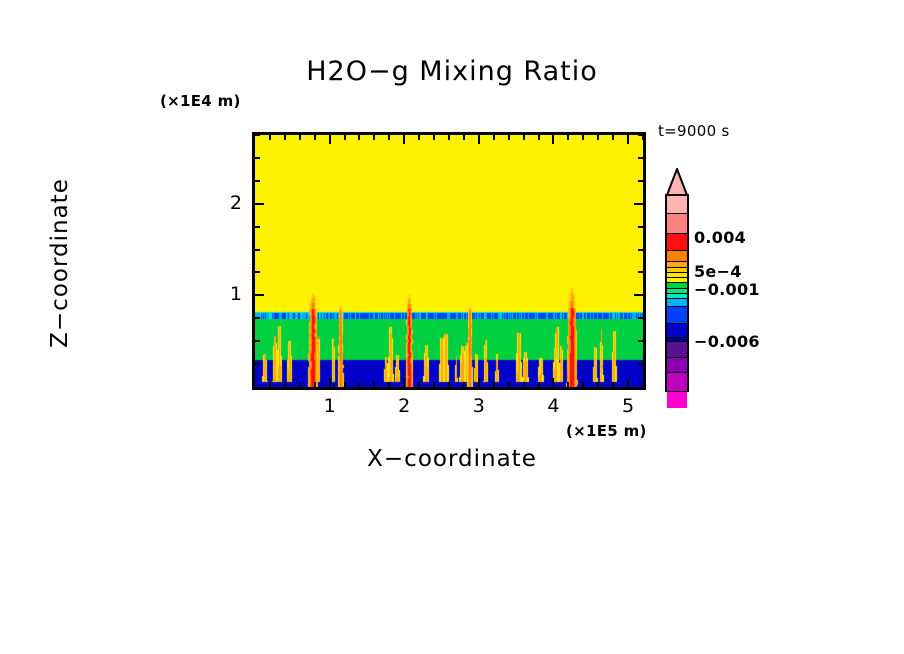 This screenshot has width=904, height=654. Describe the element at coordinates (235, 202) in the screenshot. I see `y-tick-label: 2` at that location.